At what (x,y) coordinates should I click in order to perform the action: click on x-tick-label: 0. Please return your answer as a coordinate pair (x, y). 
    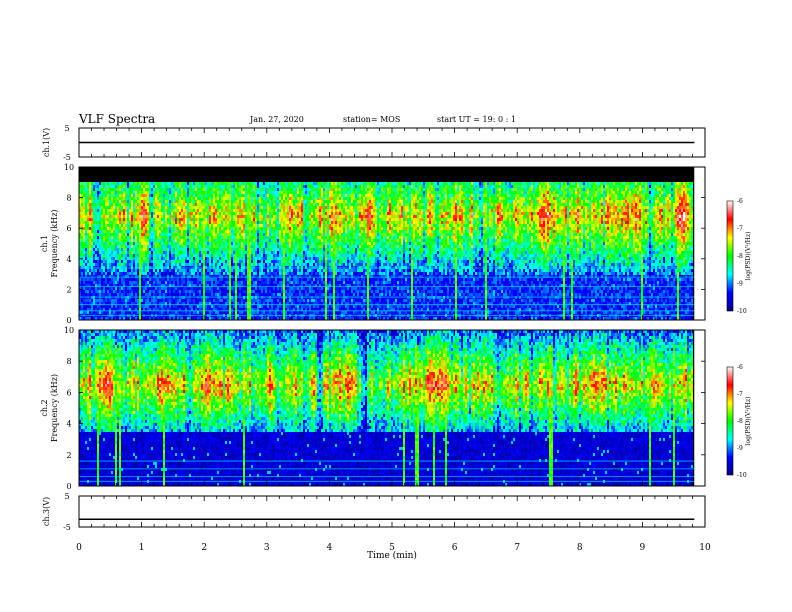
    Looking at the image, I should click on (79, 548).